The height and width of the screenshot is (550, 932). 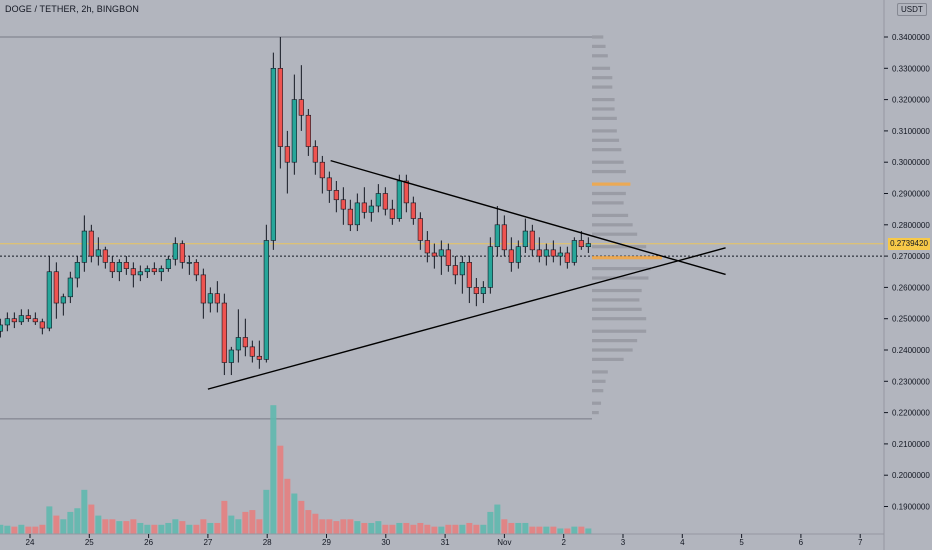 What do you see at coordinates (911, 162) in the screenshot?
I see `price-tick-label: 0.3000000` at bounding box center [911, 162].